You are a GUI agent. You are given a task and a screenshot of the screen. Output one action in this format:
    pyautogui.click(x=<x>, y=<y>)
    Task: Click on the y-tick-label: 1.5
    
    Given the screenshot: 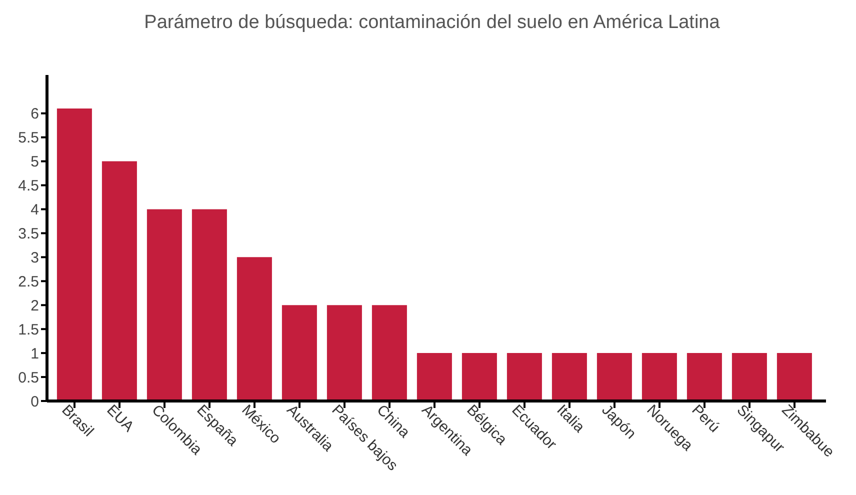 What is the action you would take?
    pyautogui.click(x=28, y=329)
    